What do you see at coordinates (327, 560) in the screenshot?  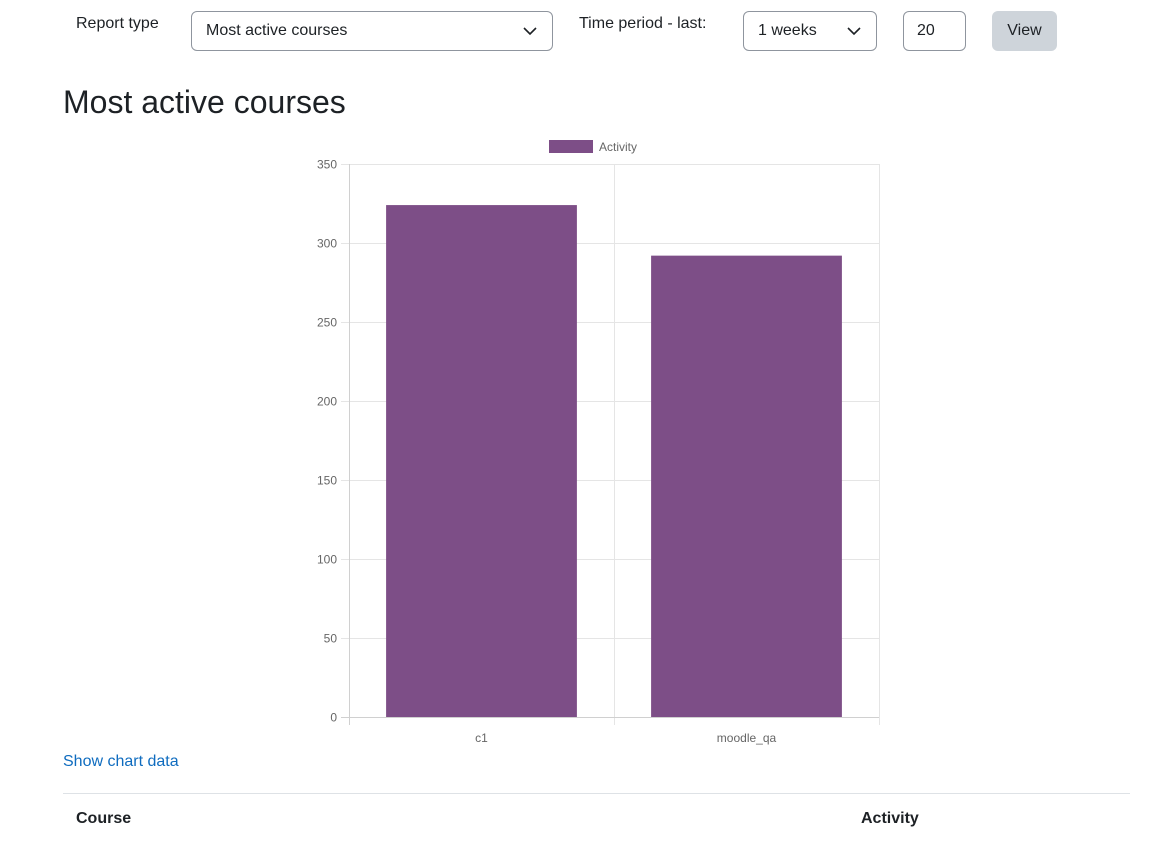 I see `y-tick-label: 100` at bounding box center [327, 560].